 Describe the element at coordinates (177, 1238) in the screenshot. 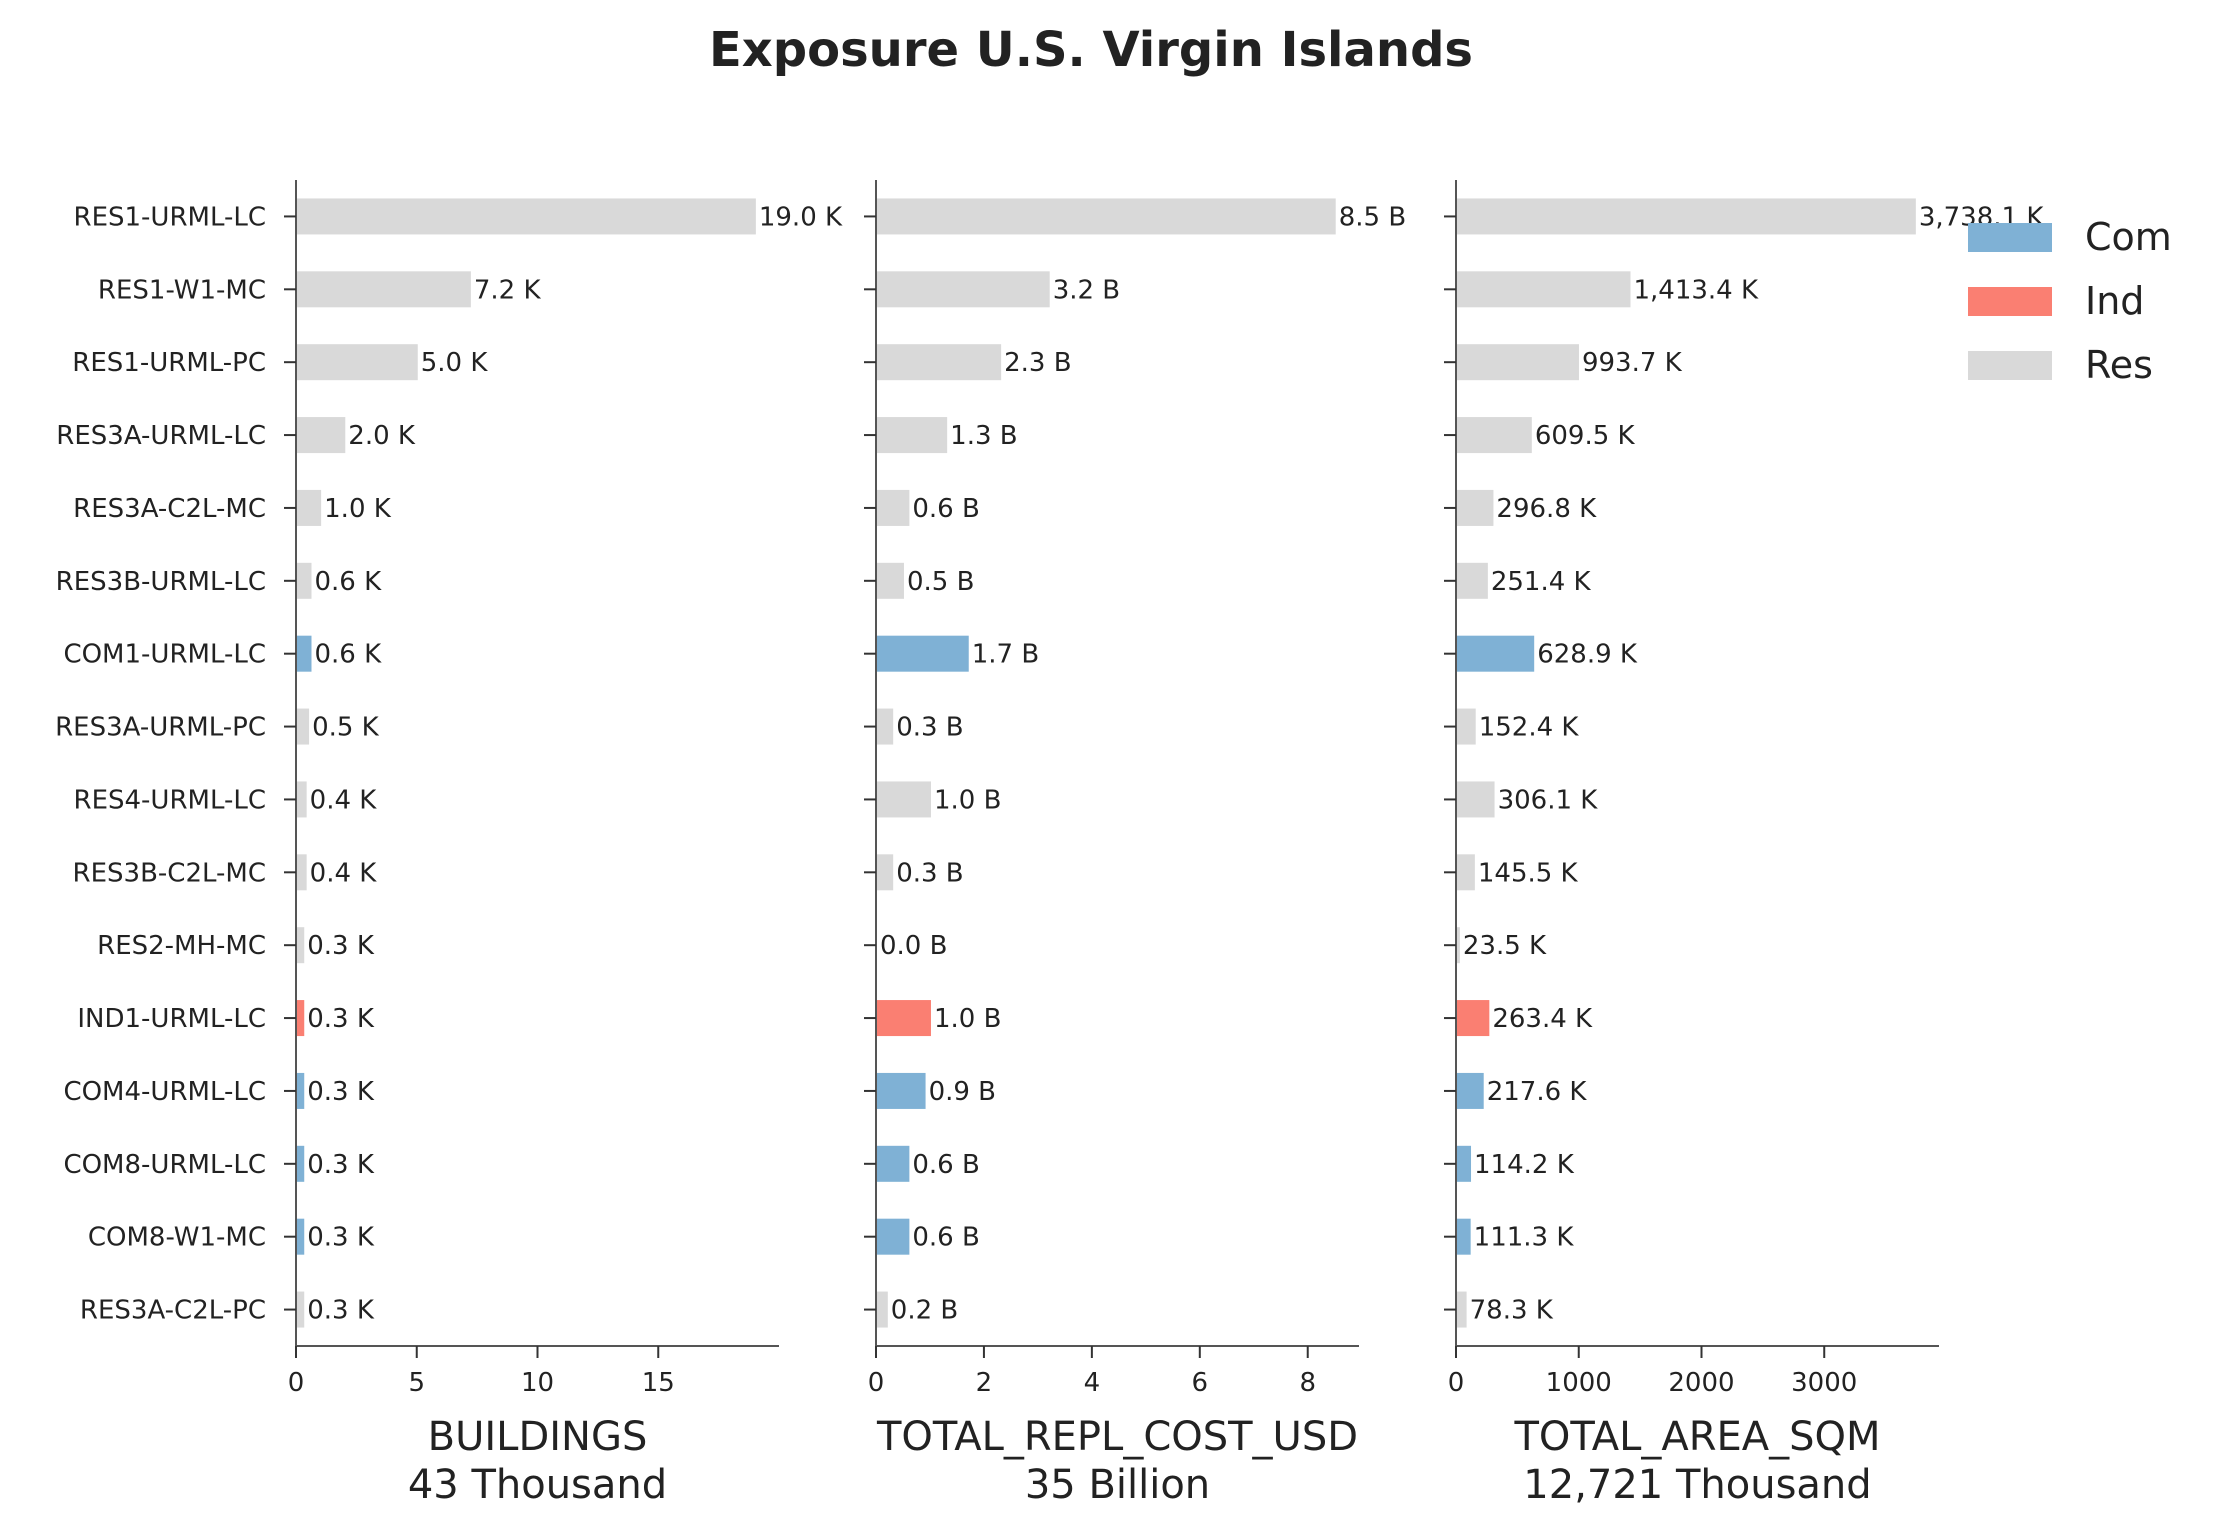

I see `y-tick-label: COM8-W1-MC` at that location.